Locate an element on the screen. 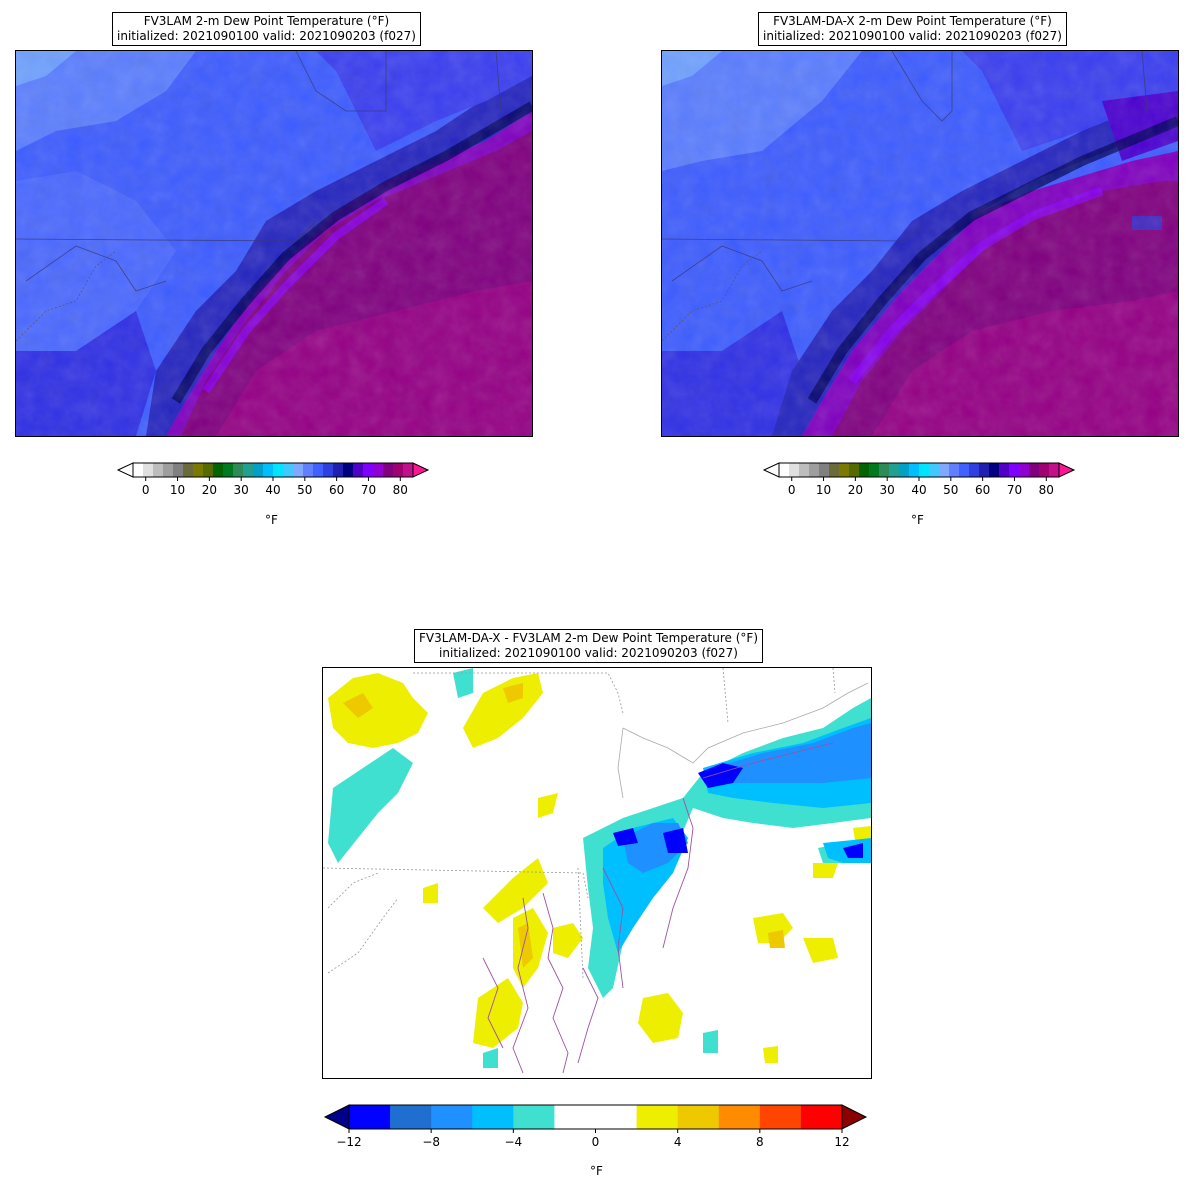  panel1-map-canvas is located at coordinates (274, 243).